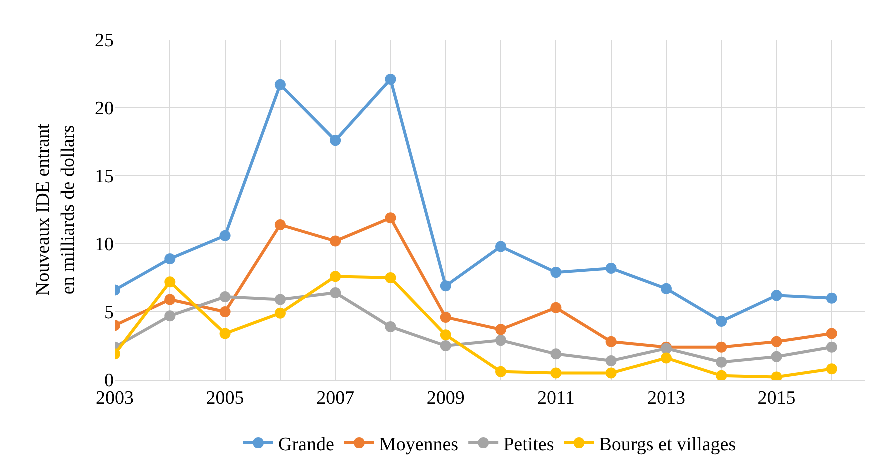 This screenshot has width=880, height=474. What do you see at coordinates (335, 398) in the screenshot?
I see `x-tick-label: 2007` at bounding box center [335, 398].